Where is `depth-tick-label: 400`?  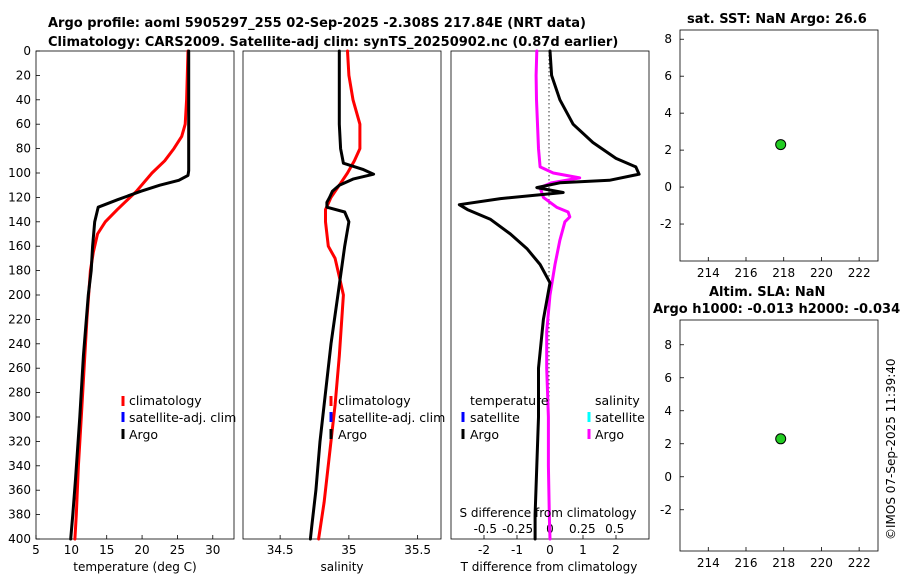 depth-tick-label: 400 is located at coordinates (19, 539).